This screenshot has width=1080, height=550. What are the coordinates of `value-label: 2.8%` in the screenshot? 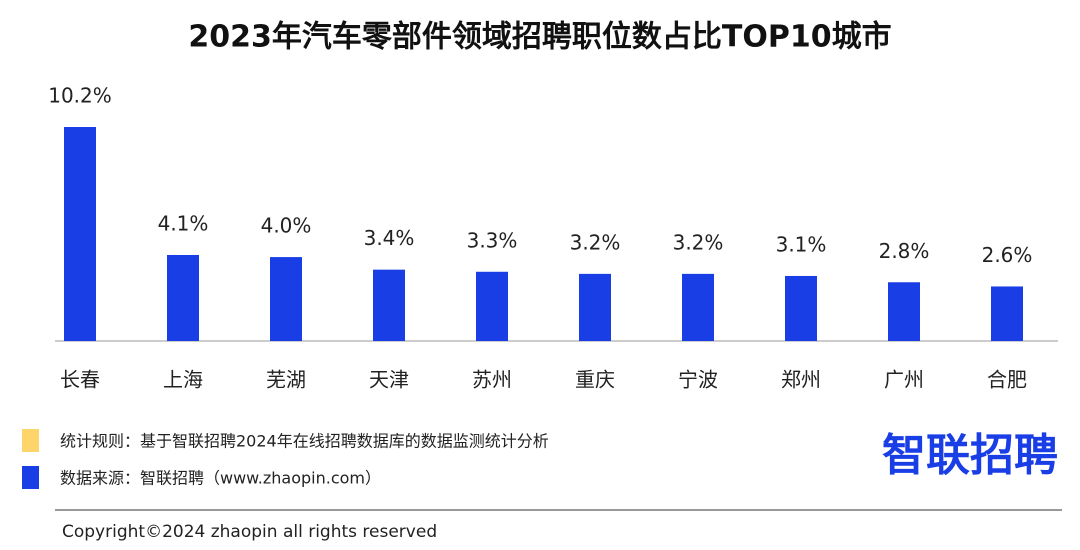 It's located at (904, 251).